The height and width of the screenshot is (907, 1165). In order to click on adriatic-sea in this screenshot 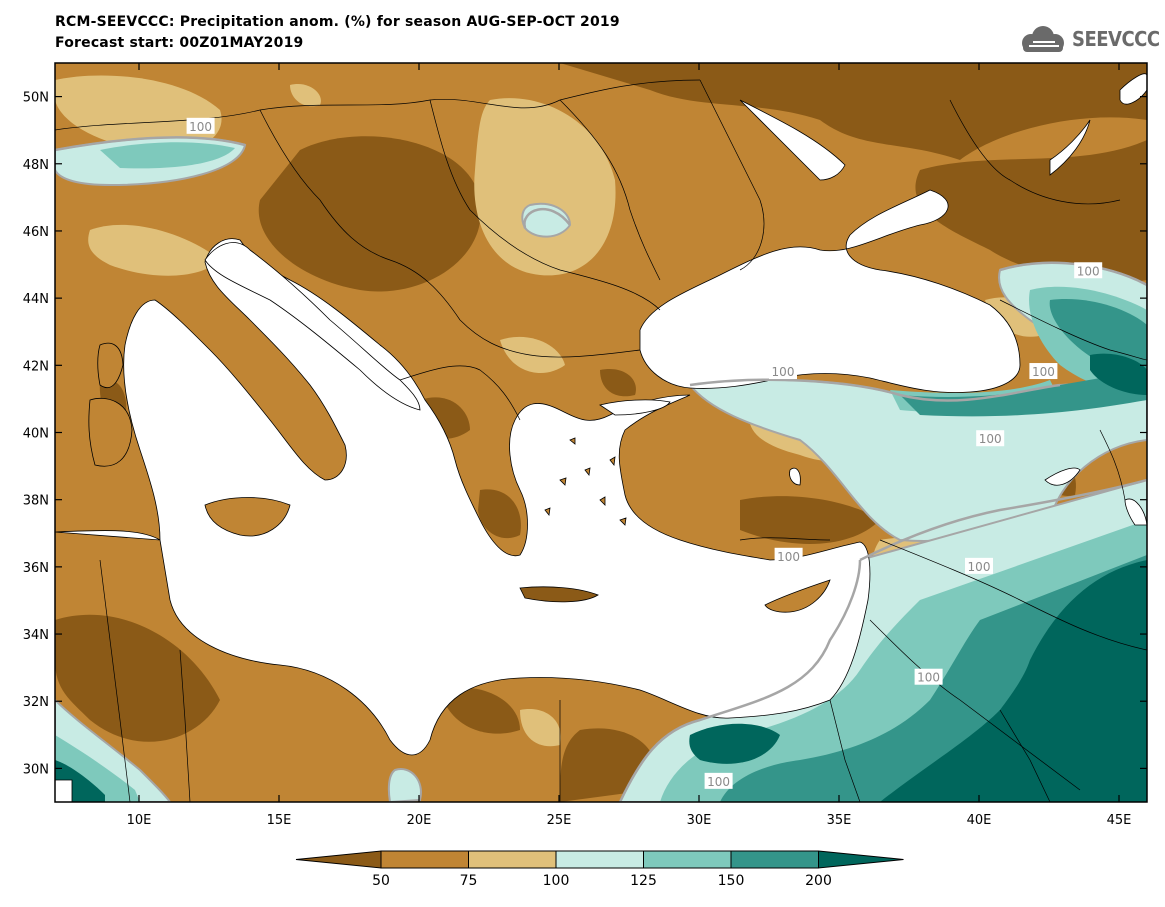, I will do `click(312, 326)`.